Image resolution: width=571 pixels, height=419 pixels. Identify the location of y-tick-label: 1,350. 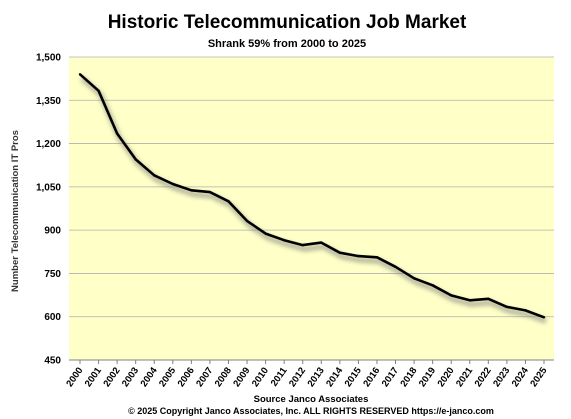
(48, 101).